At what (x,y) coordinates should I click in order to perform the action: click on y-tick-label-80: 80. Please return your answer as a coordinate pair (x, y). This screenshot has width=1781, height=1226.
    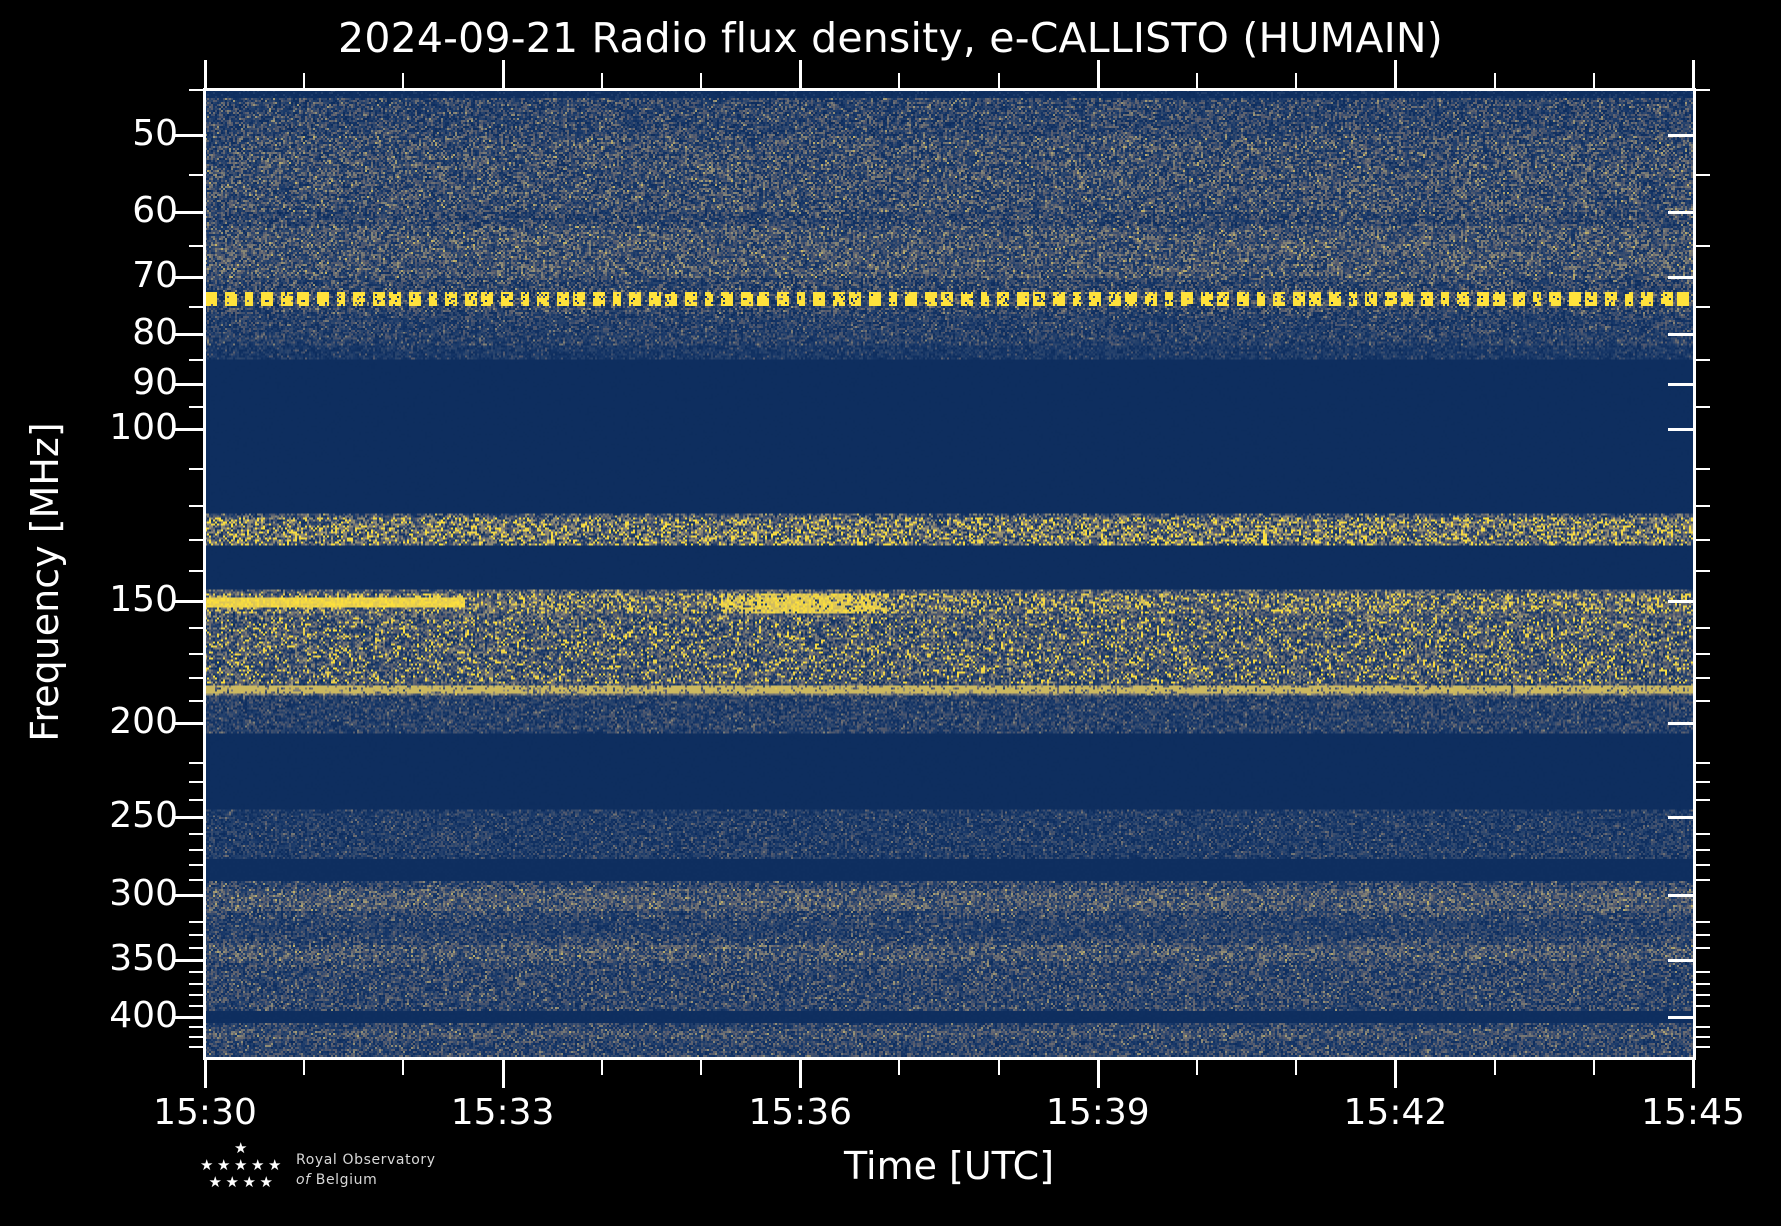
    Looking at the image, I should click on (155, 332).